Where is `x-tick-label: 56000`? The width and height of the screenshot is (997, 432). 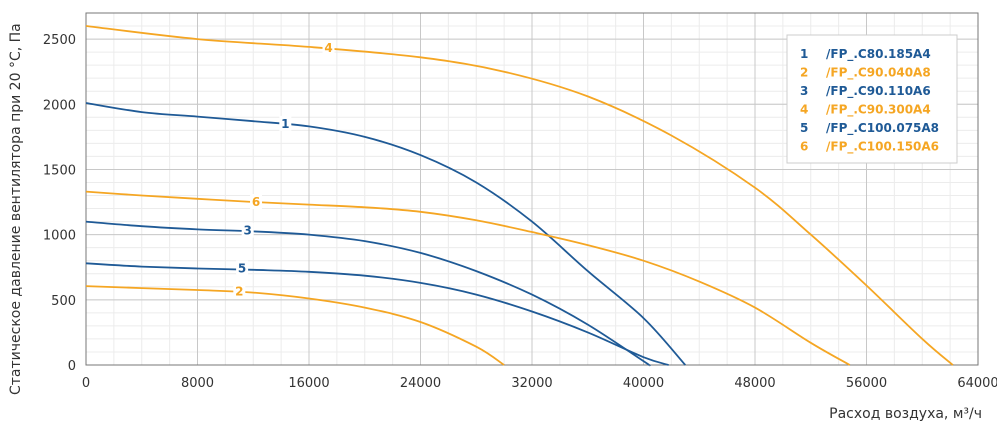 x-tick-label: 56000 is located at coordinates (866, 383).